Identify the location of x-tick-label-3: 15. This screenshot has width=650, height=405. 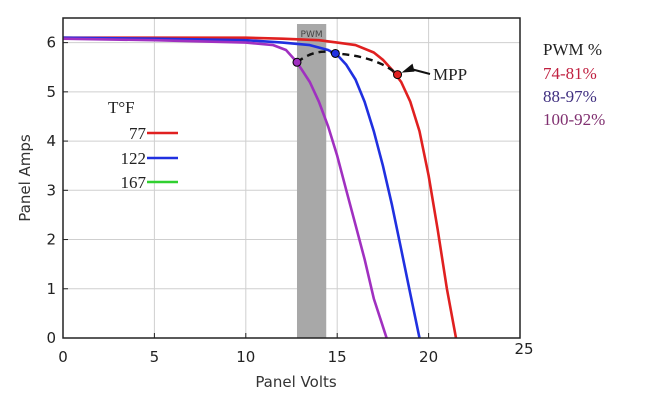
(337, 357).